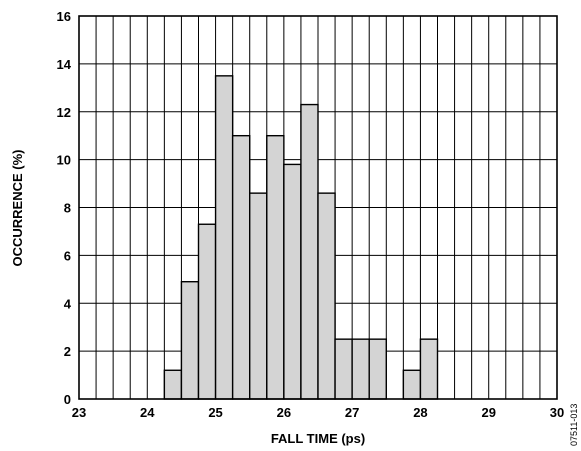 Image resolution: width=581 pixels, height=451 pixels. Describe the element at coordinates (68, 303) in the screenshot. I see `y-tick-label: 4` at that location.